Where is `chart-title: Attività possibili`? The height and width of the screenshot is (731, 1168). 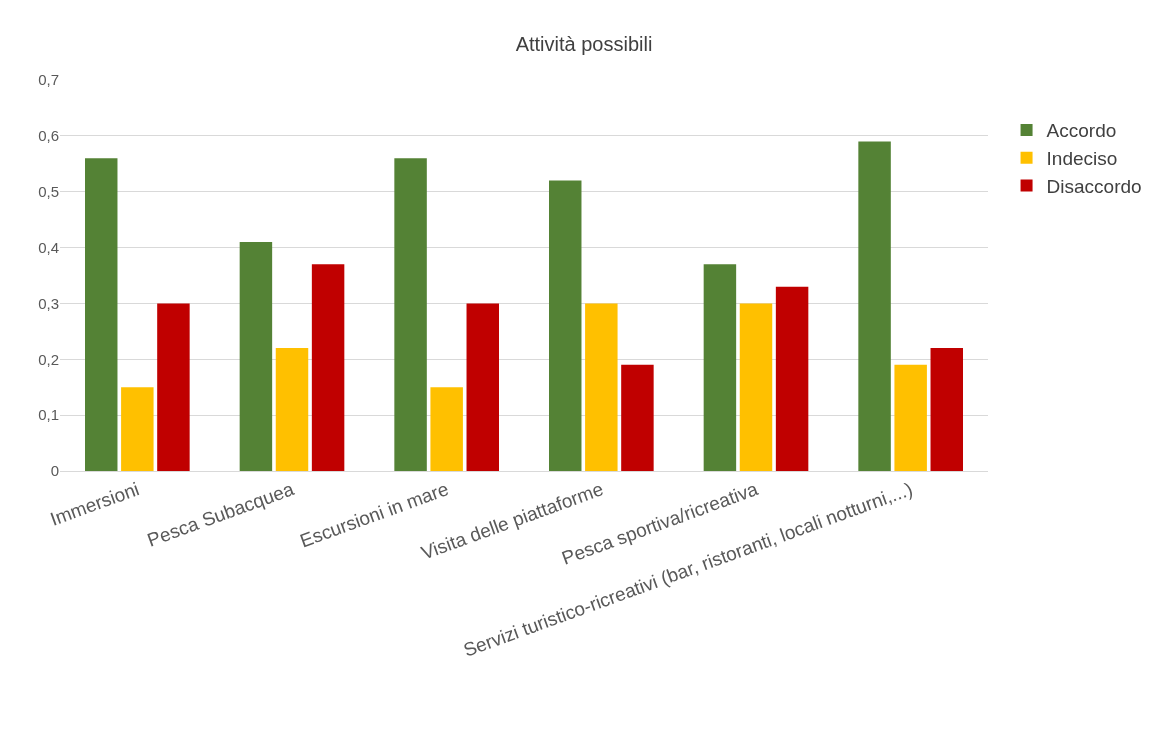 chart-title: Attività possibili is located at coordinates (584, 43).